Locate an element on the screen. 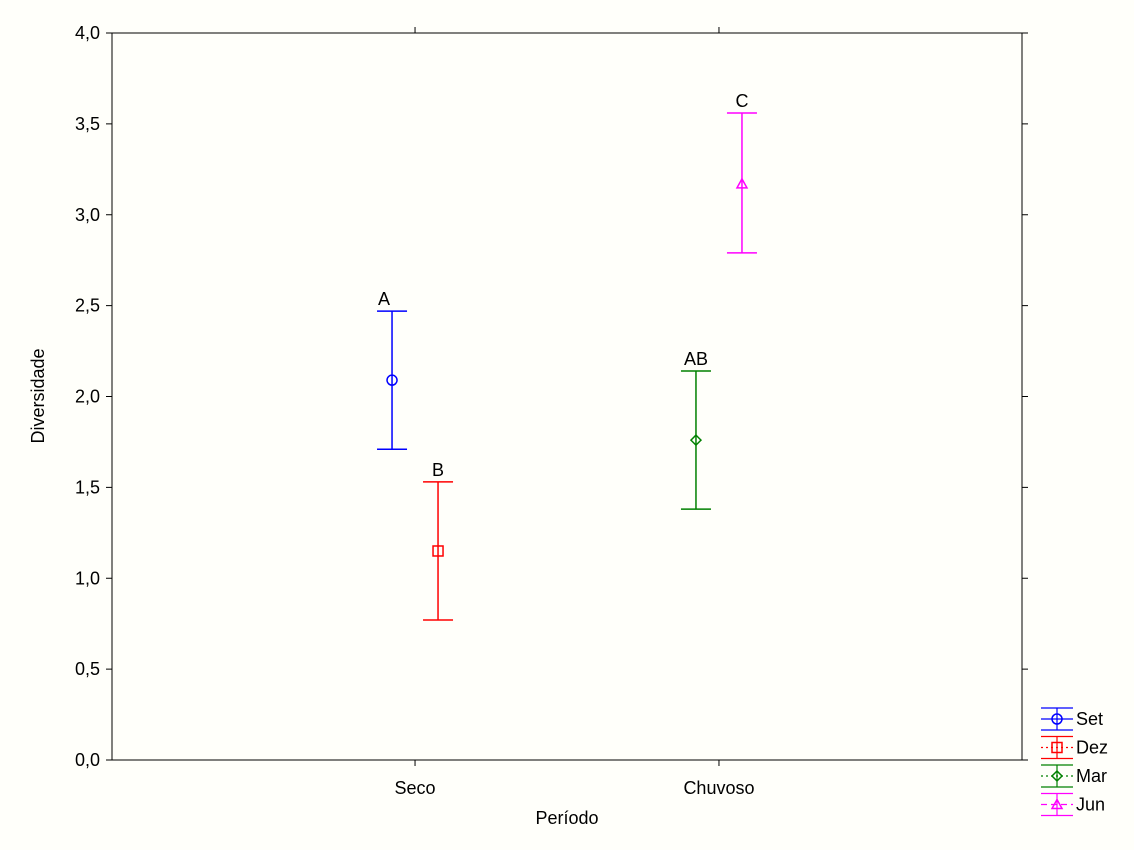  group-label: AB is located at coordinates (696, 359).